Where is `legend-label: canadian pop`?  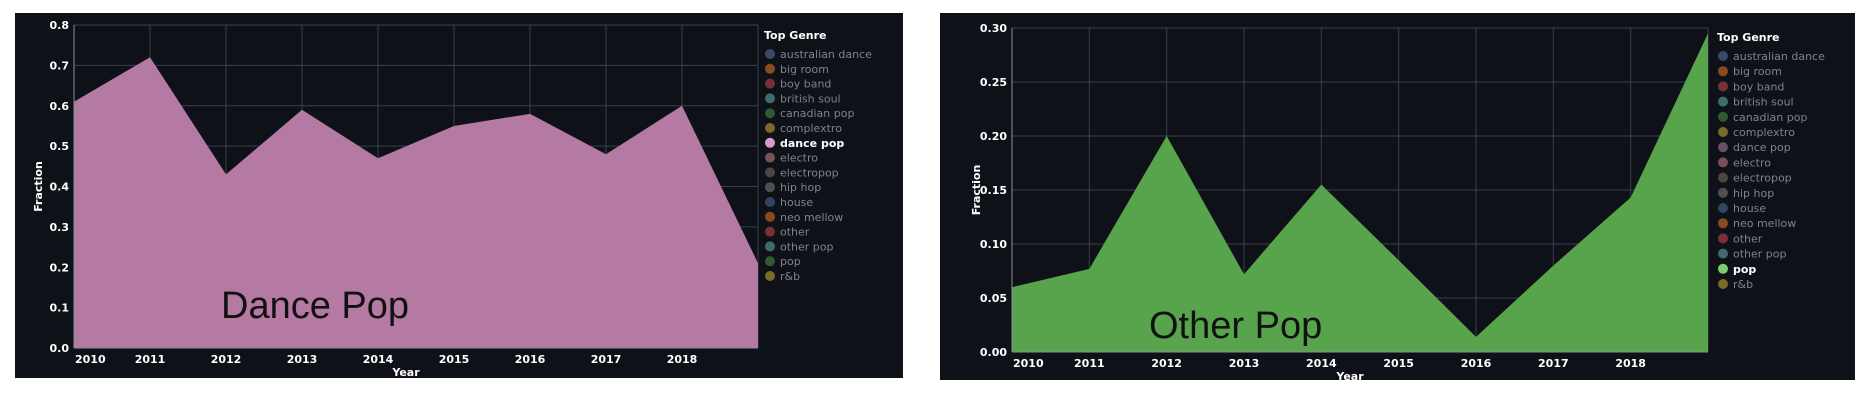
legend-label: canadian pop is located at coordinates (817, 113).